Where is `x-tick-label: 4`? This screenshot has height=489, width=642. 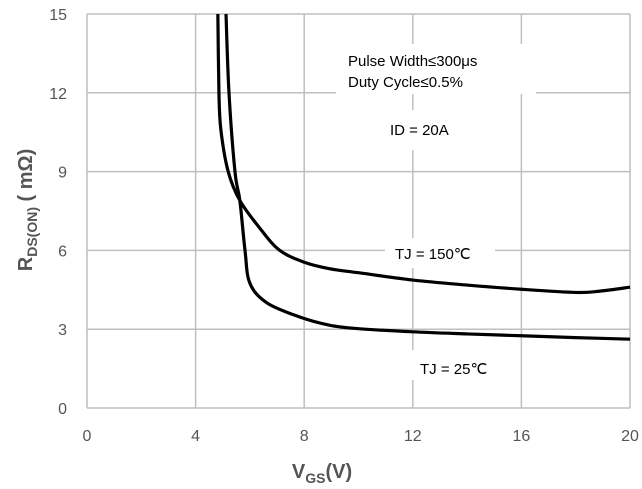 x-tick-label: 4 is located at coordinates (195, 436).